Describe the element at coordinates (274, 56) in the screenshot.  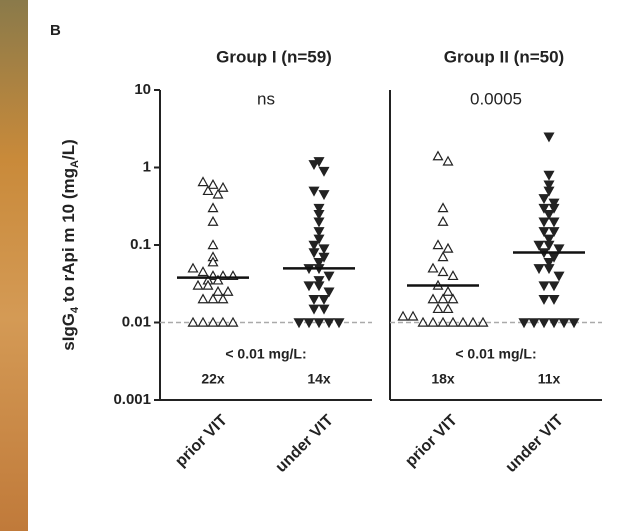
I see `panel-title: Group I (n=59)` at that location.